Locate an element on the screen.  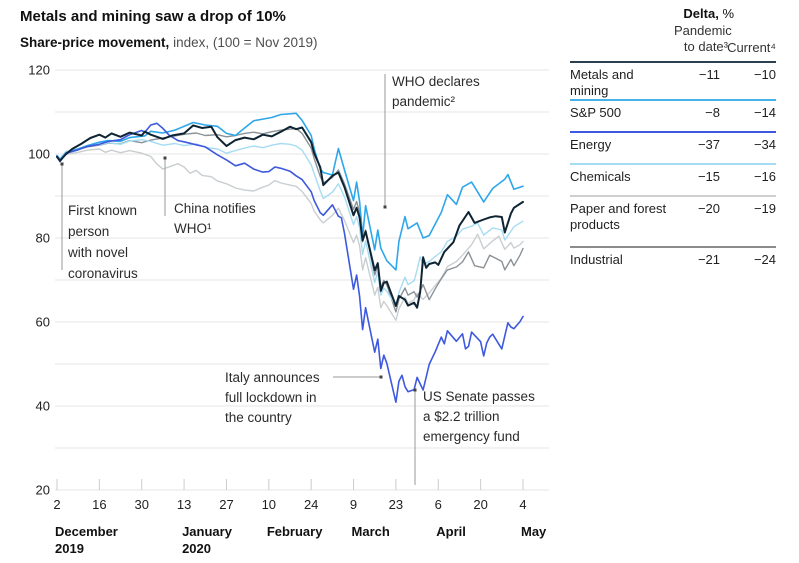
month-label: April is located at coordinates (451, 531).